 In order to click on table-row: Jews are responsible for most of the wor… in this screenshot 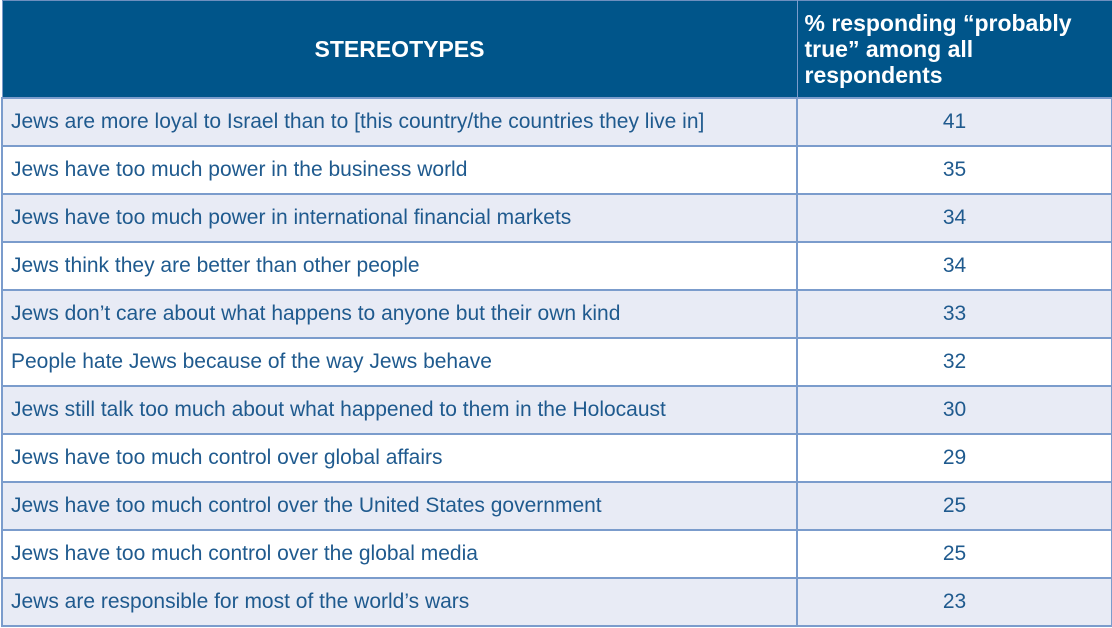, I will do `click(556, 602)`.